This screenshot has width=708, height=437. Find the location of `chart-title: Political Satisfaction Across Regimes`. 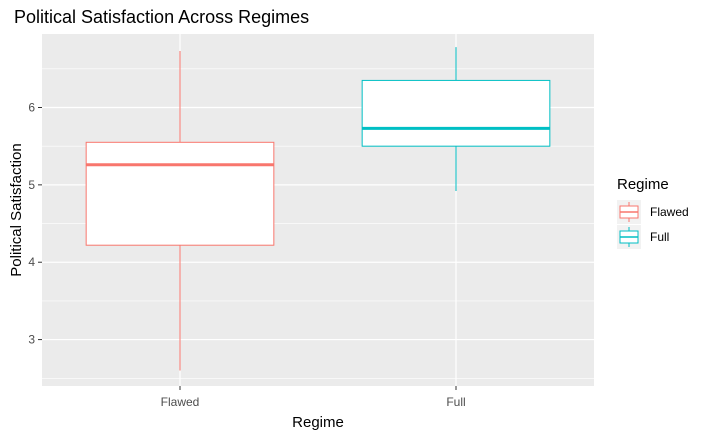

chart-title: Political Satisfaction Across Regimes is located at coordinates (161, 17).